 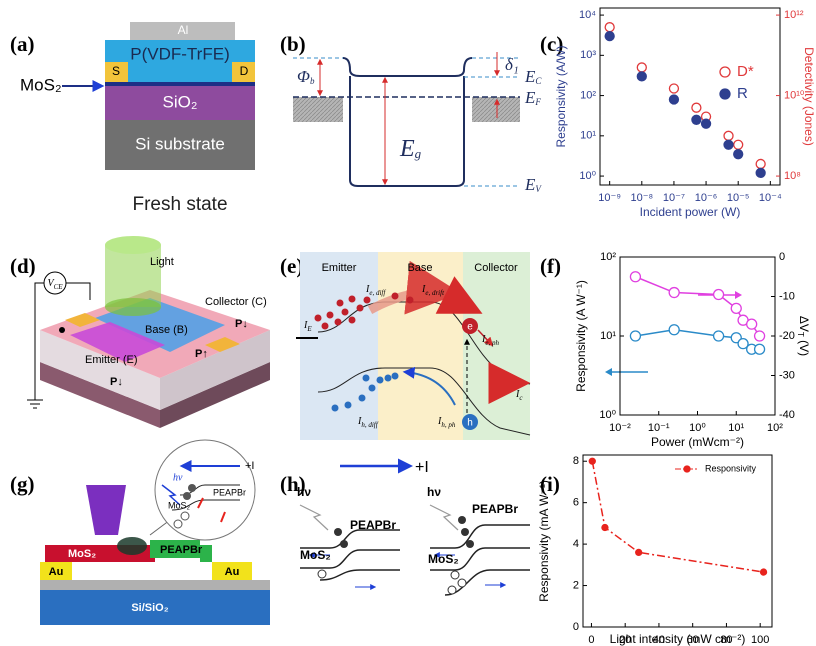 I want to click on y-axis-label: Responsivity (A/W), so click(x=561, y=96).